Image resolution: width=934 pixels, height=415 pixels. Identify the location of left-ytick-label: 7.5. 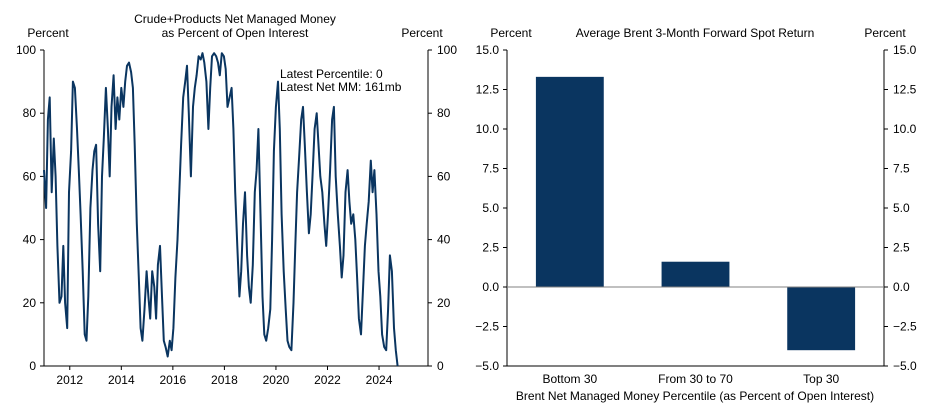
(490, 169).